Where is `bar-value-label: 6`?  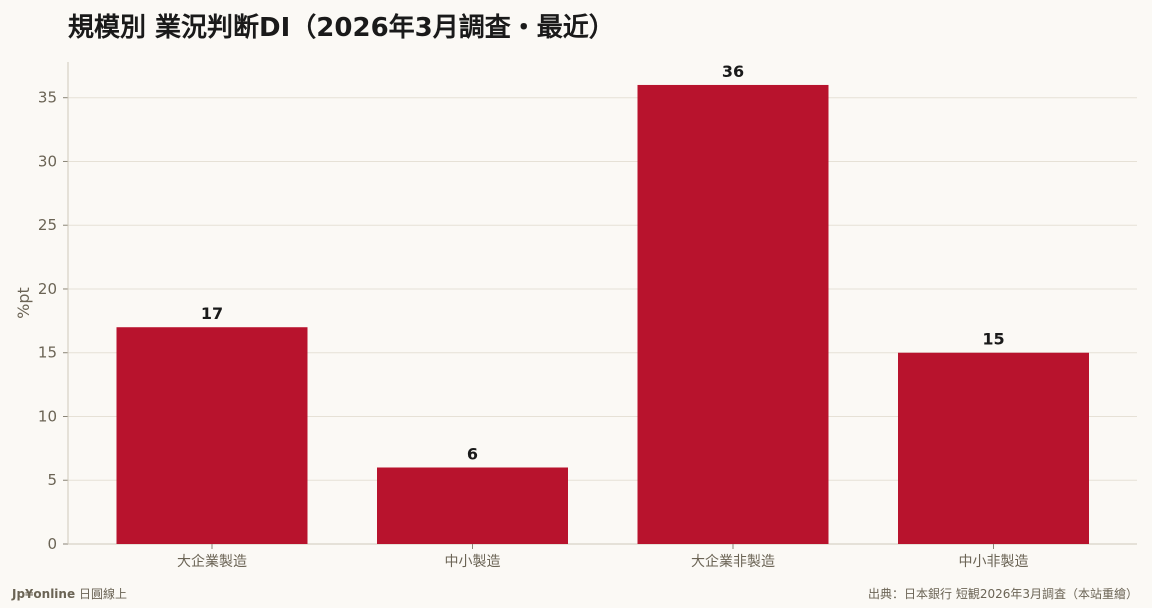
bar-value-label: 6 is located at coordinates (472, 453).